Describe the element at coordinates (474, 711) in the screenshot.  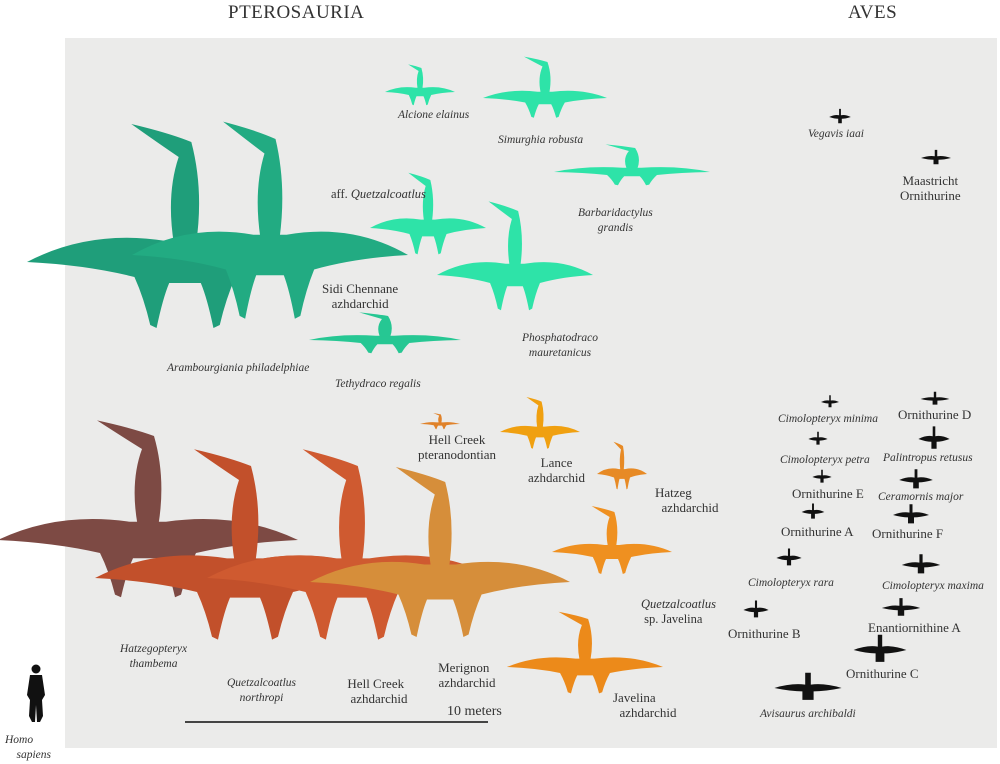
I see `scale-bar-label: 10 meters` at that location.